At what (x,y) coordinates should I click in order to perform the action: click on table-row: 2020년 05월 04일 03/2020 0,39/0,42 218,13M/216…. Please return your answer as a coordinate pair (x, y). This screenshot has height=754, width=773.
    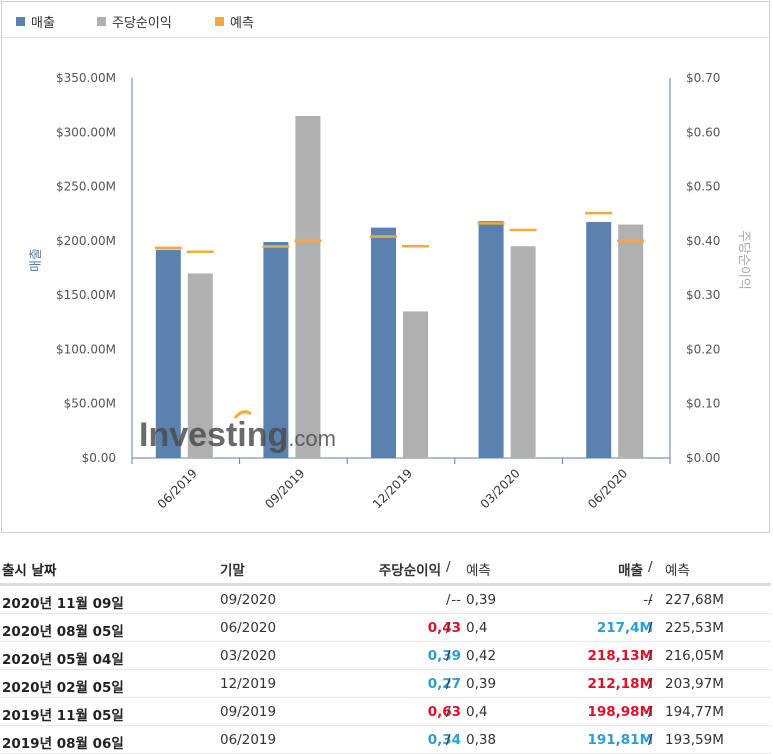
    Looking at the image, I should click on (385, 656).